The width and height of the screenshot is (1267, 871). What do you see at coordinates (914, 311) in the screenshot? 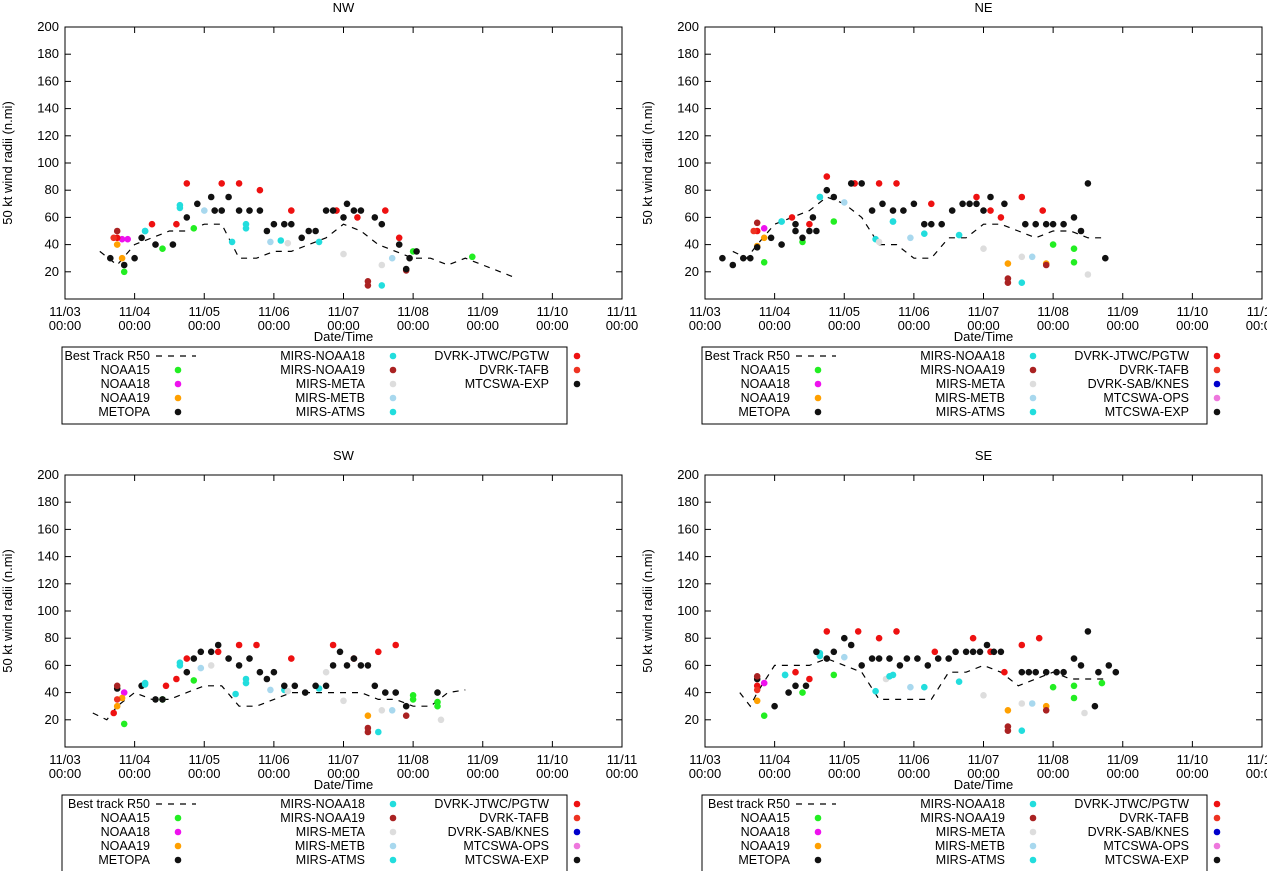
I see `x-tick-date: 11/06` at bounding box center [914, 311].